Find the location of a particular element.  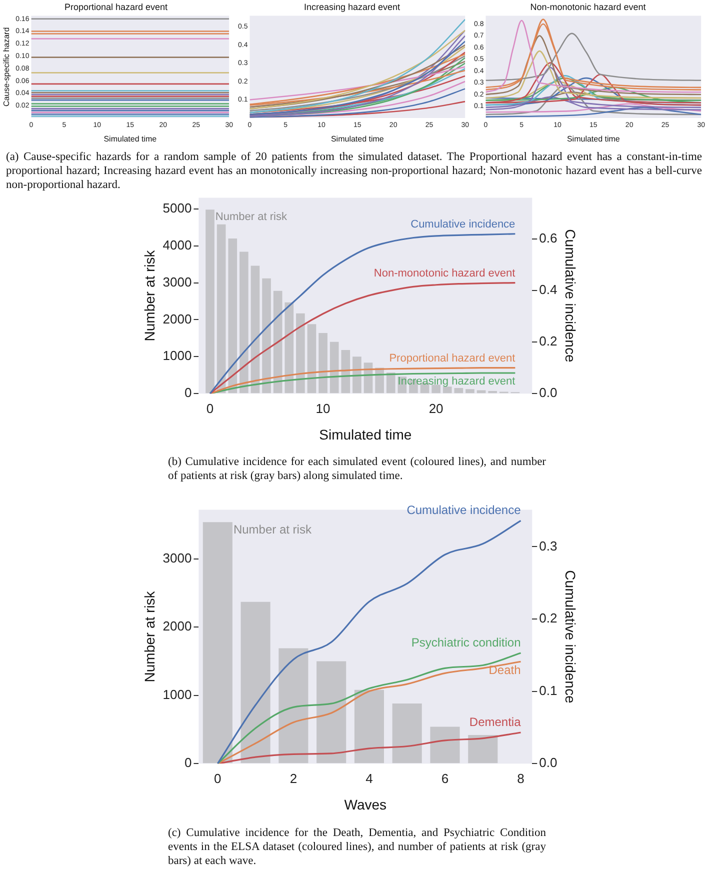

x-tick-label: 6 is located at coordinates (445, 778).